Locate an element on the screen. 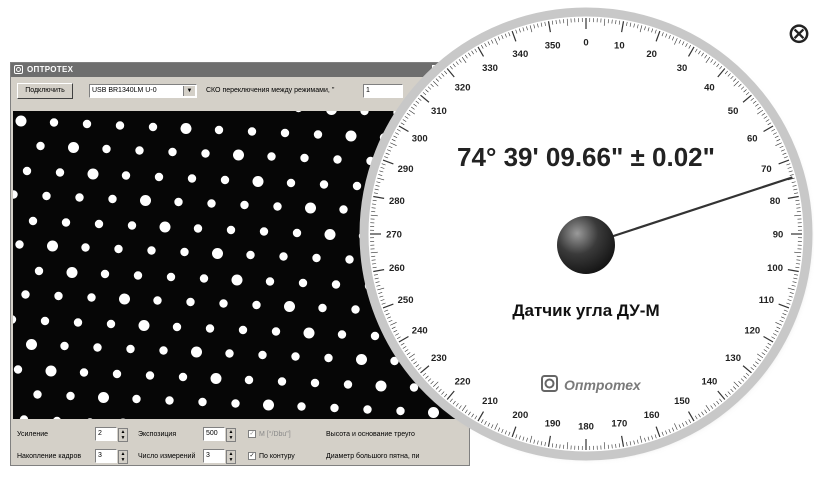 The width and height of the screenshot is (814, 483). sko-input: 1 is located at coordinates (383, 91).